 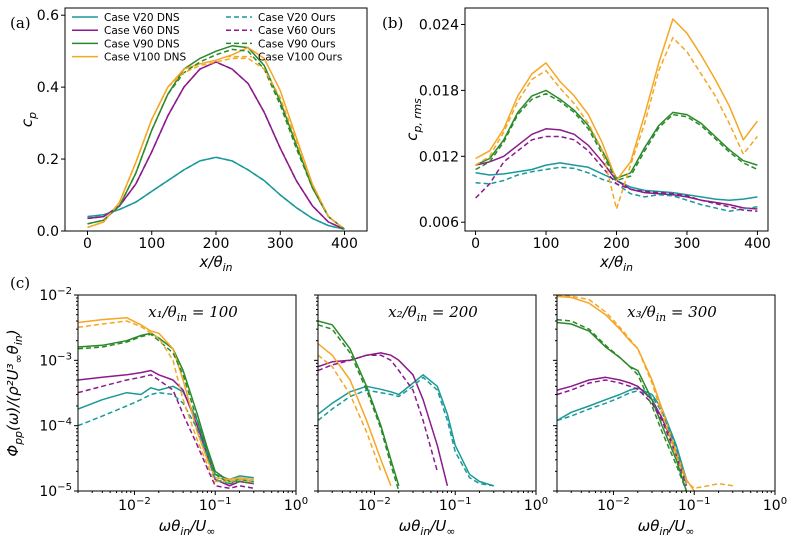 I want to click on legend-label-dns-part: Case V100 DNS, so click(x=145, y=58).